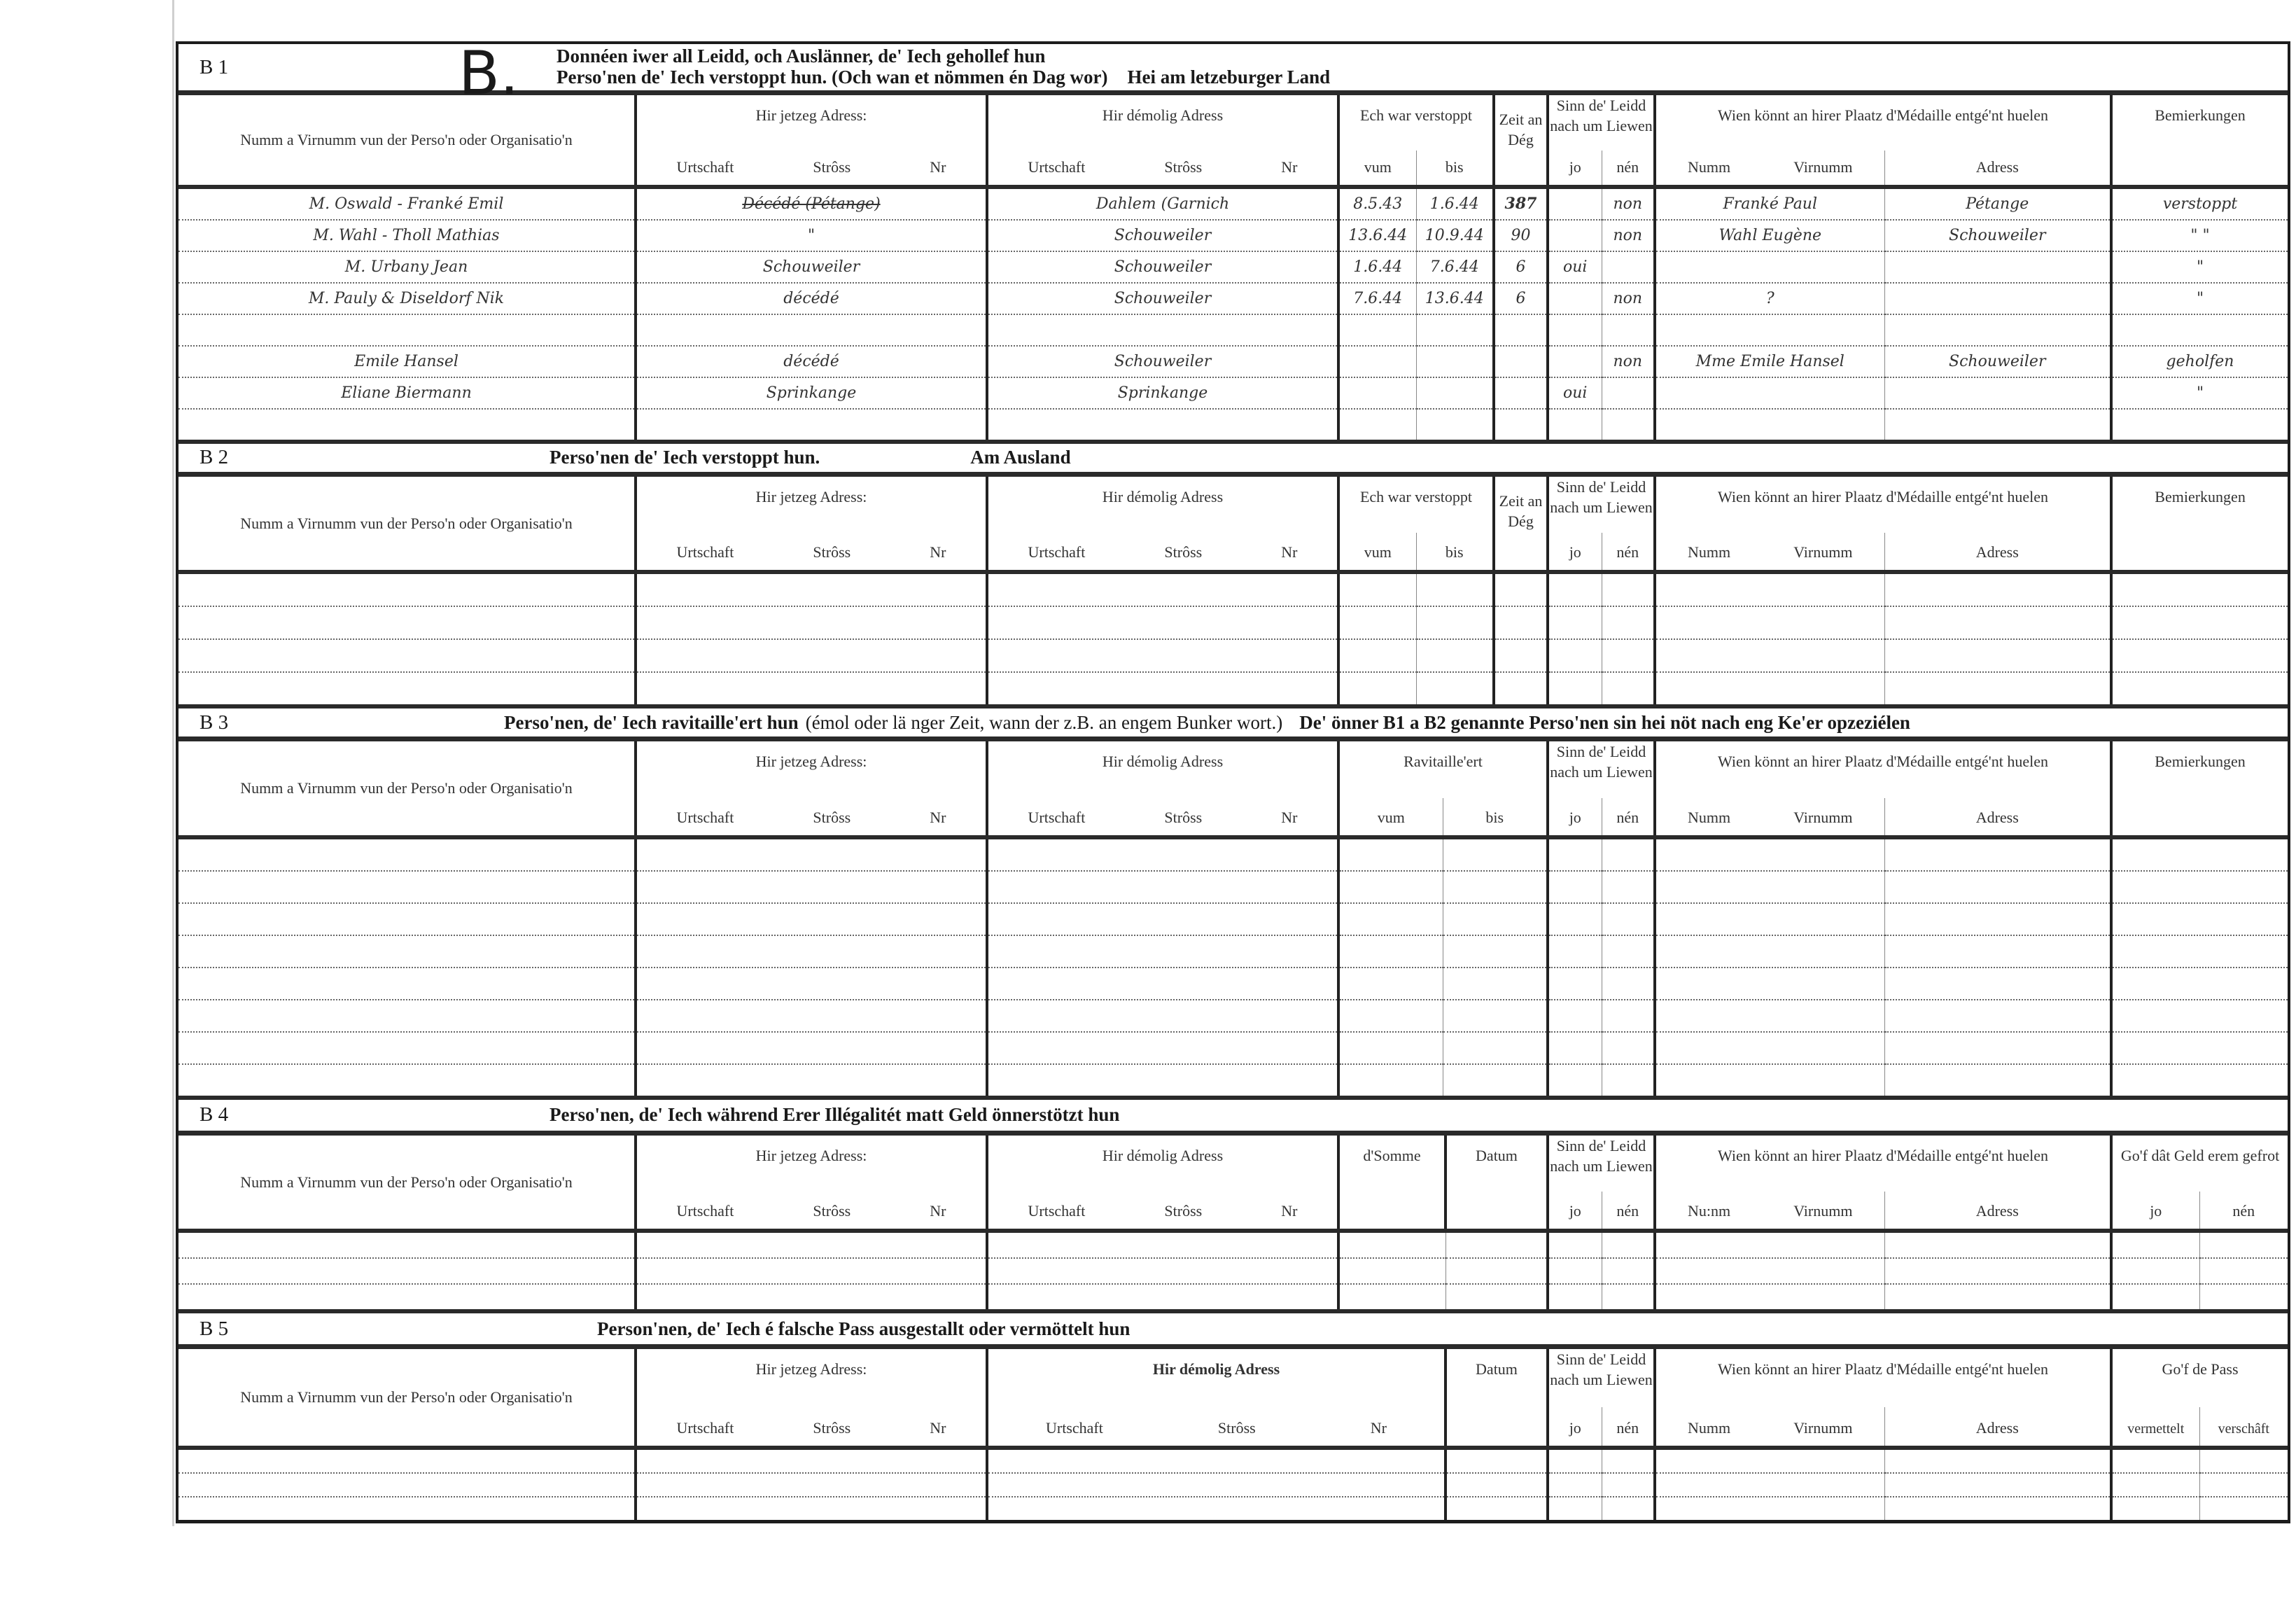  Describe the element at coordinates (1376, 203) in the screenshot. I see `cell-from: 8.5.43` at that location.